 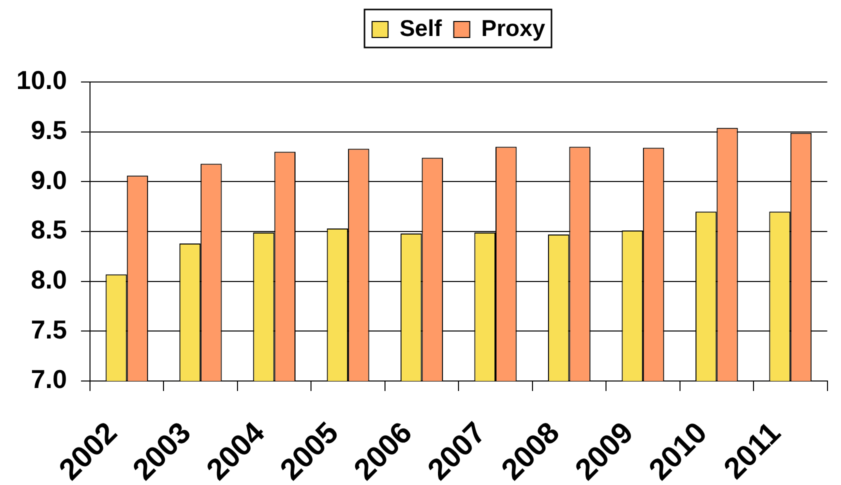 What do you see at coordinates (513, 27) in the screenshot?
I see `legend-label: Proxy` at bounding box center [513, 27].